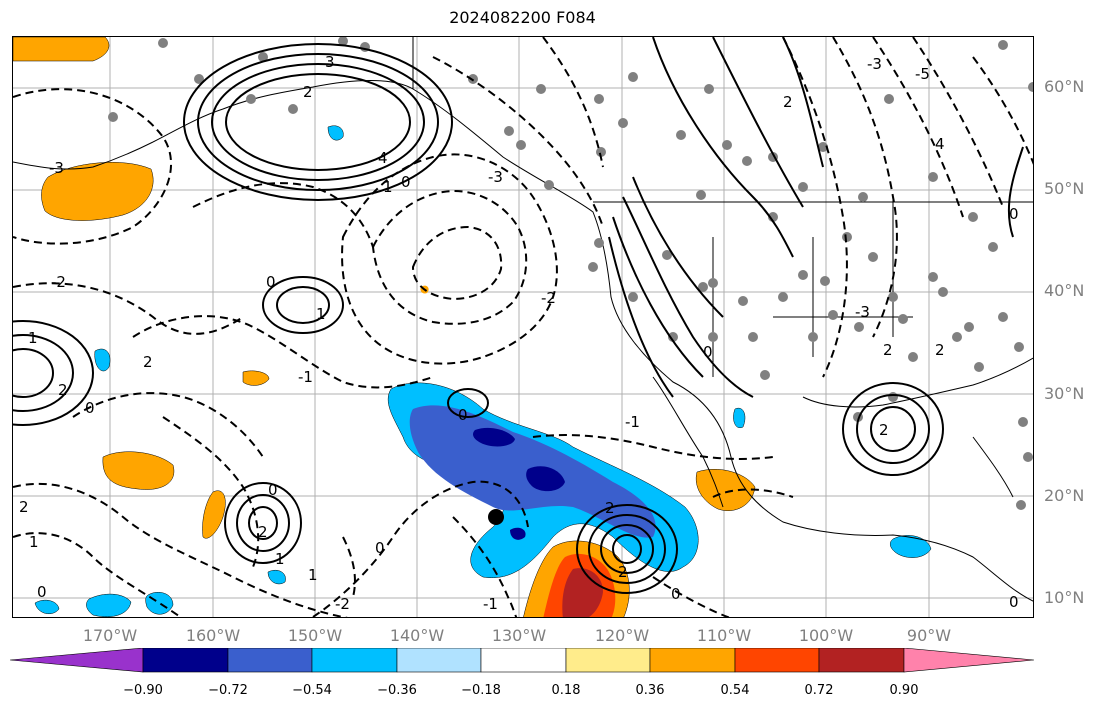 This screenshot has width=1105, height=712. What do you see at coordinates (650, 690) in the screenshot?
I see `colorbar-tick: 0.36` at bounding box center [650, 690].